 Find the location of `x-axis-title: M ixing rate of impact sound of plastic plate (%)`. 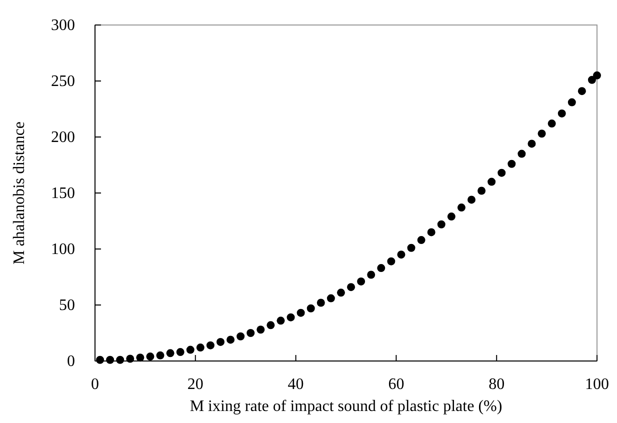

x-axis-title: M ixing rate of impact sound of plastic plate (%) is located at coordinates (346, 406).